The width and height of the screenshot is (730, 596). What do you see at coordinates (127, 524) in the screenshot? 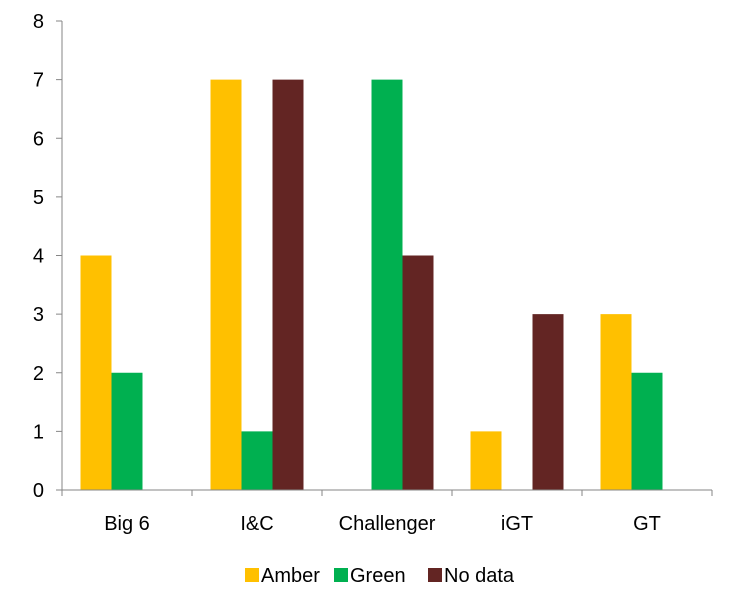
I see `x-tick-label: Big 6` at bounding box center [127, 524].